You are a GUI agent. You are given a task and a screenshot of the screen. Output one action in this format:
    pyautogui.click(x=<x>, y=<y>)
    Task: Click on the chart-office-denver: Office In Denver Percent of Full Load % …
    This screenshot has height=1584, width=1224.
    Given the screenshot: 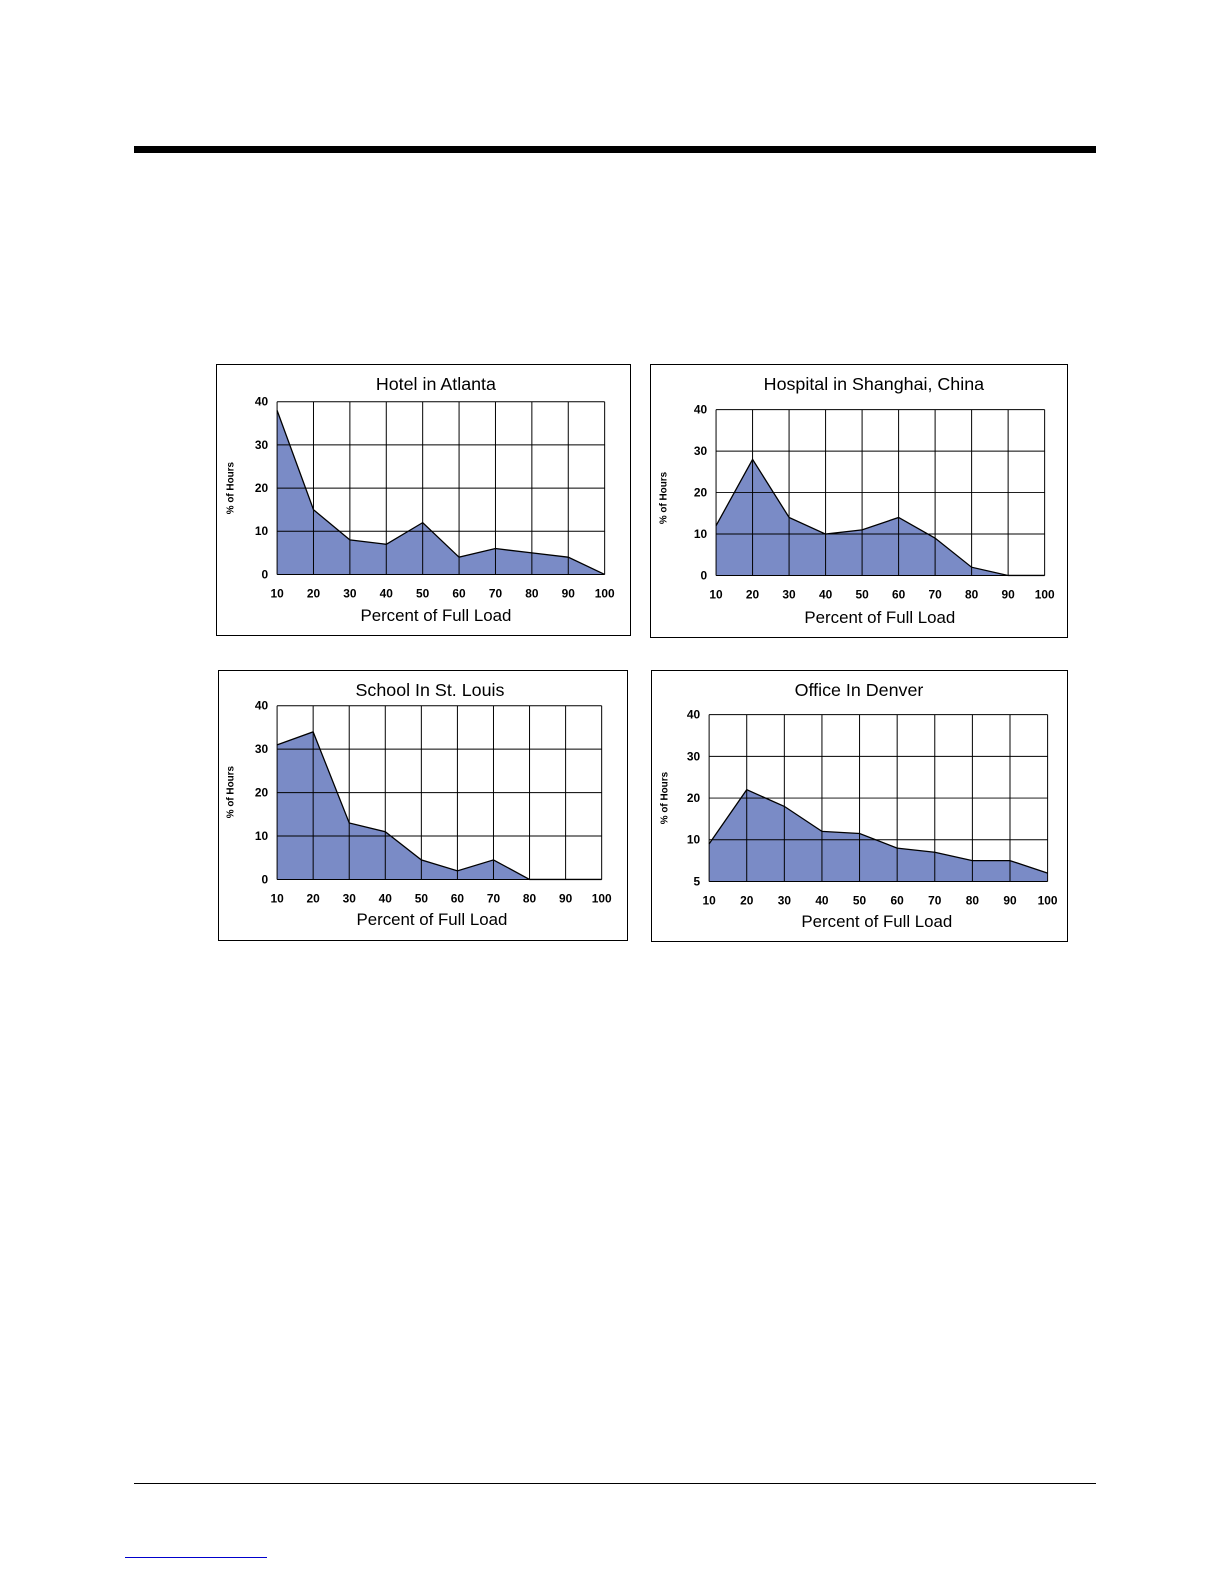 What is the action you would take?
    pyautogui.click(x=858, y=805)
    